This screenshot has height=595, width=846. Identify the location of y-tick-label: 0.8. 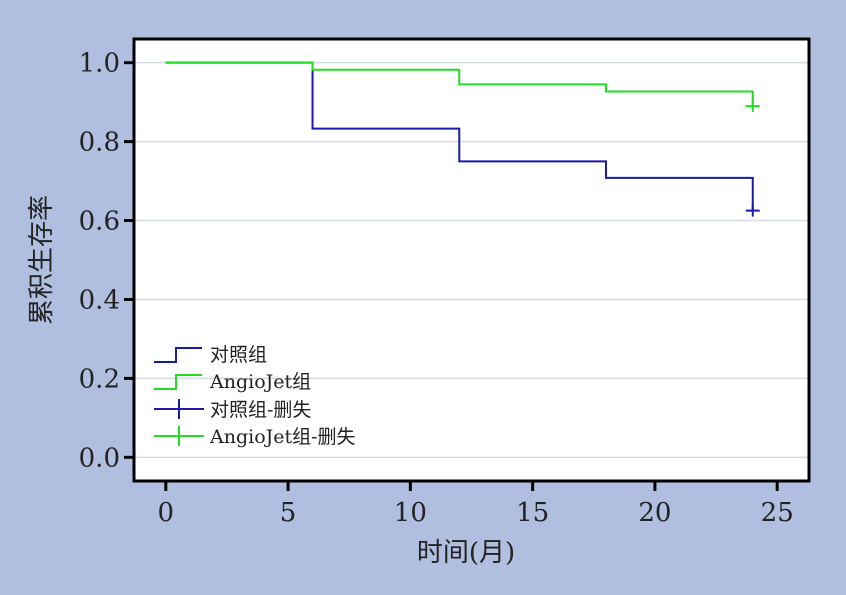
(99, 143).